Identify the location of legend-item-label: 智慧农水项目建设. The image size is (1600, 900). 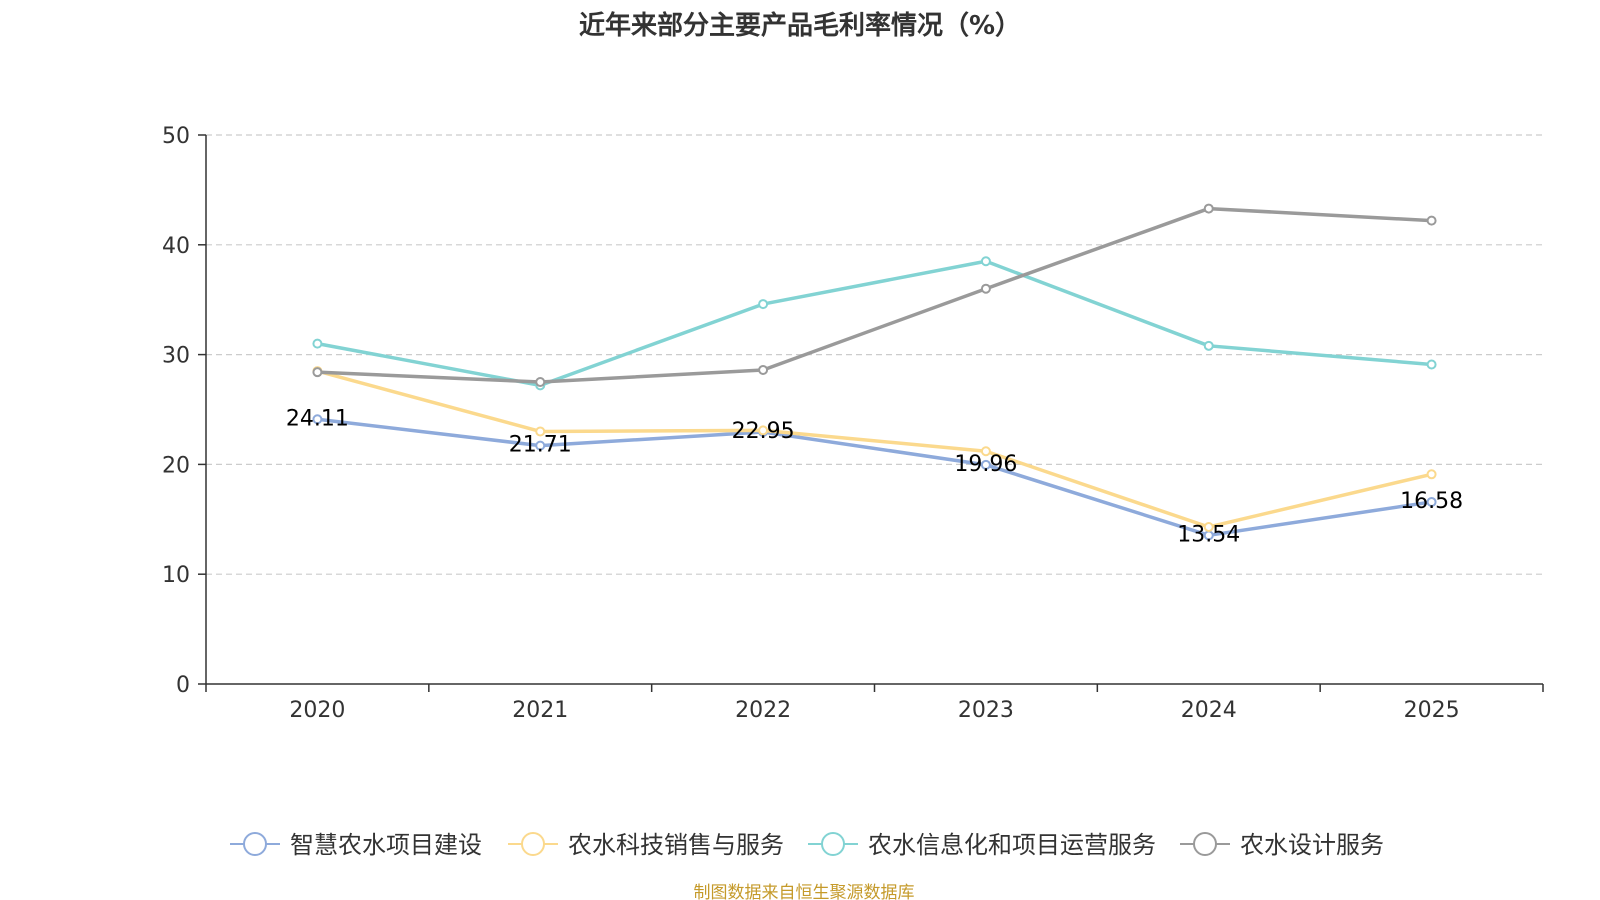
(386, 845).